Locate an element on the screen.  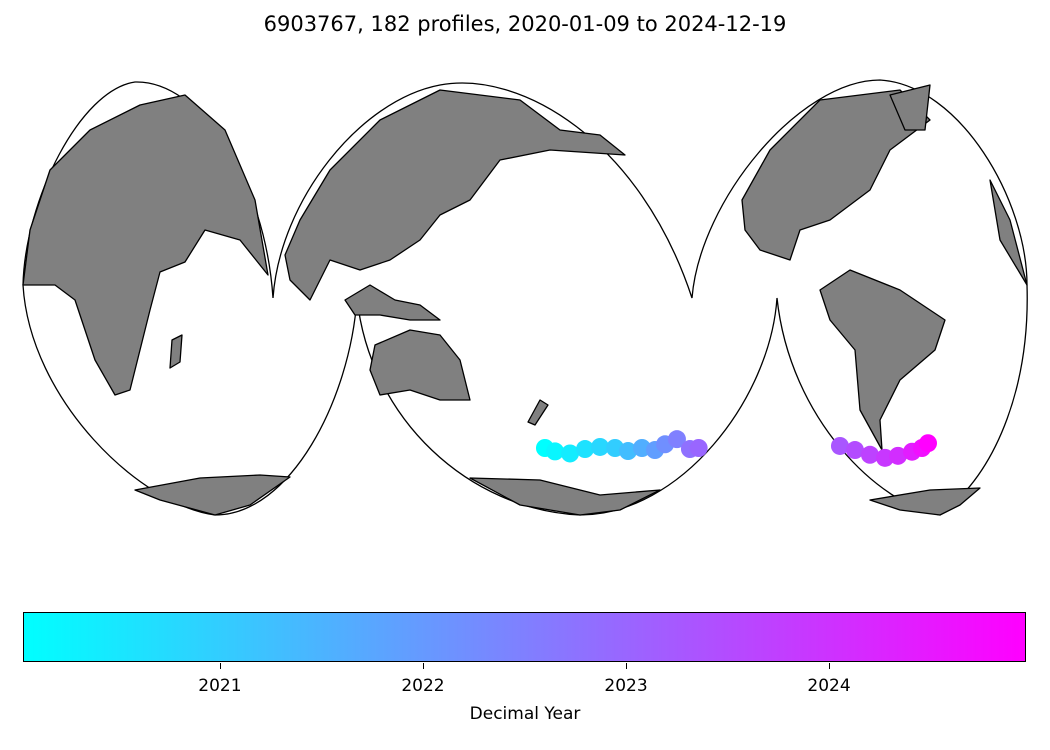
land-antarctica-central is located at coordinates (565, 496).